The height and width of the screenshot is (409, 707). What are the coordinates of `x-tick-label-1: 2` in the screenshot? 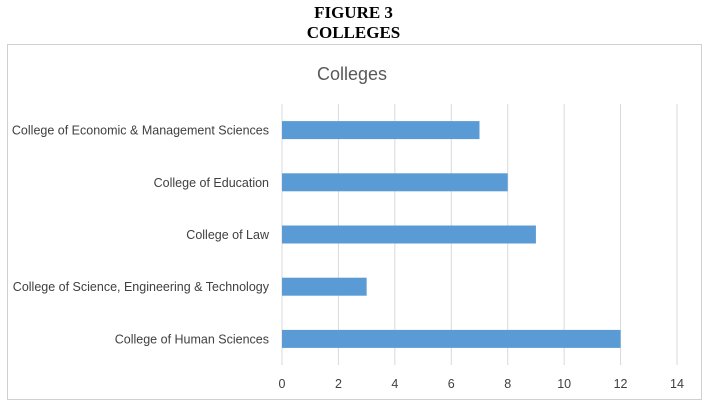 It's located at (338, 384).